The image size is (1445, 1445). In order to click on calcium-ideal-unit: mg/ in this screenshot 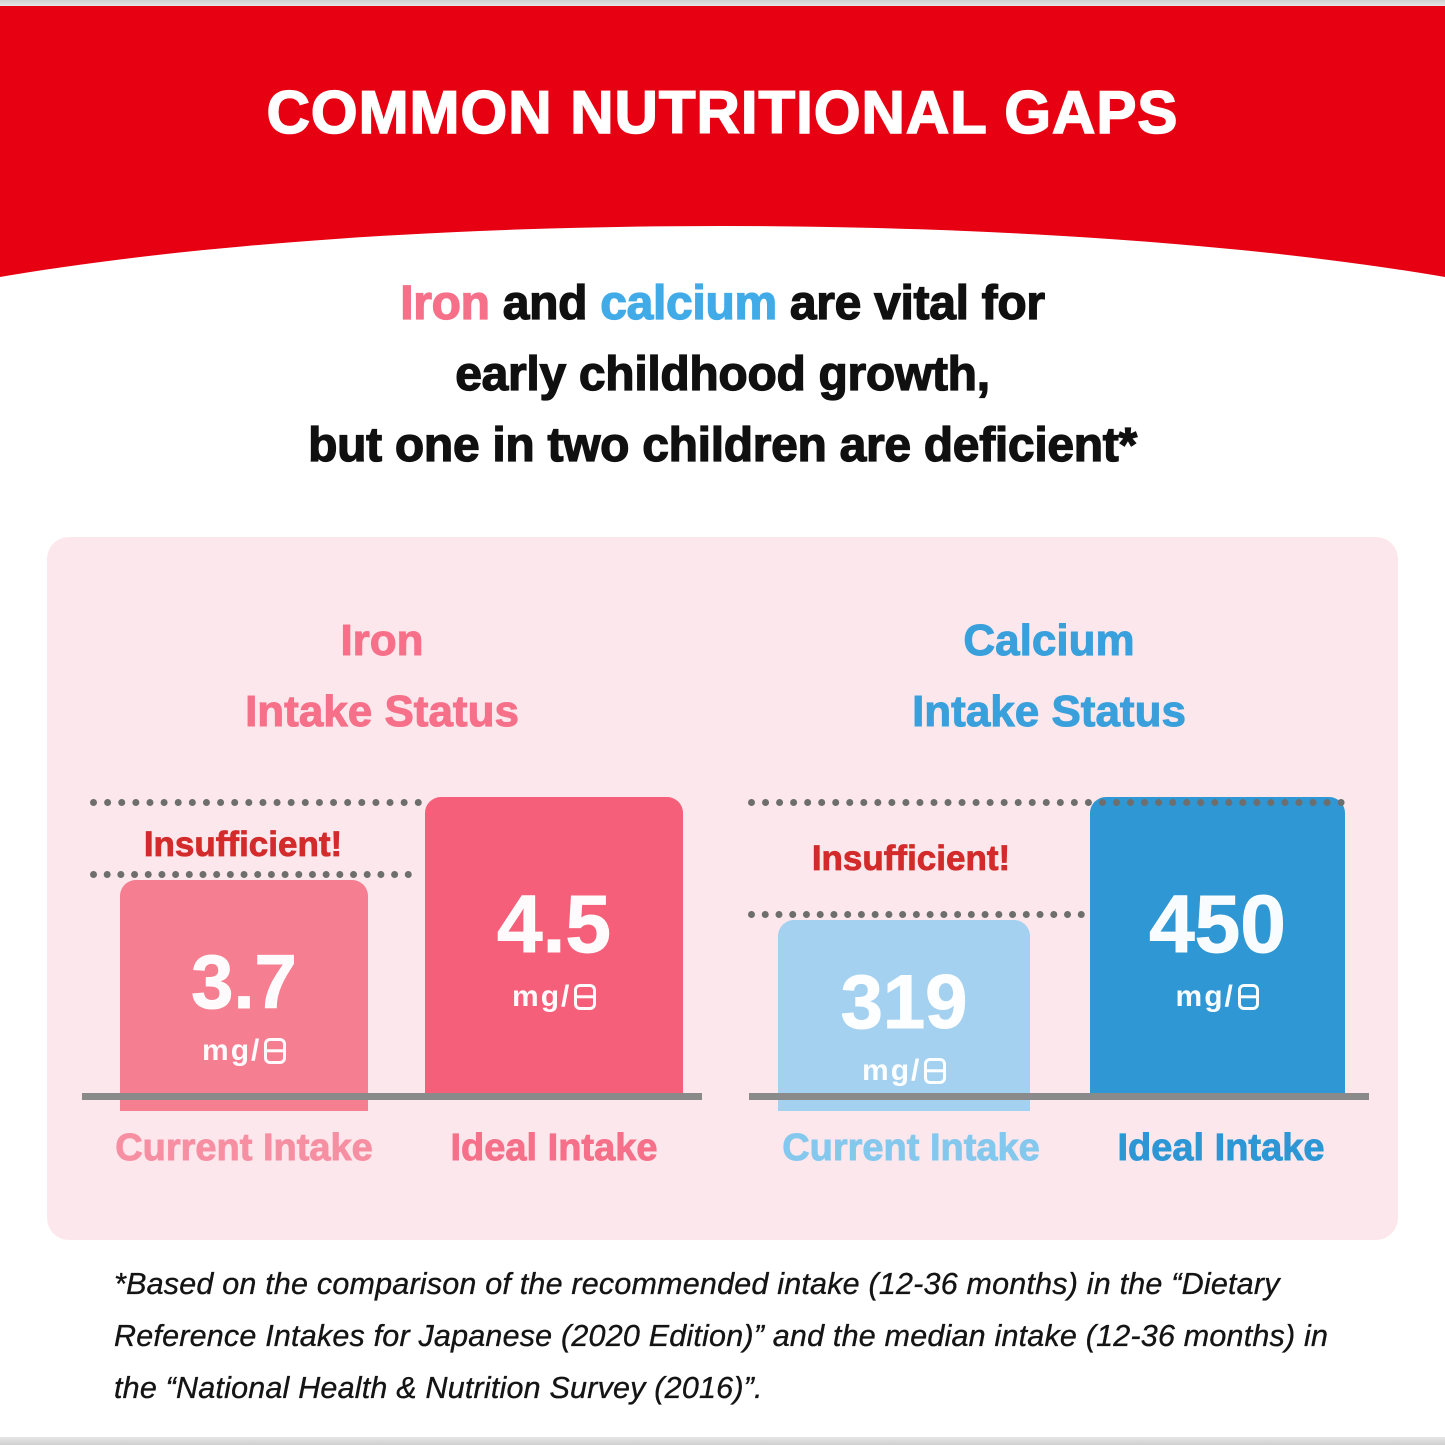, I will do `click(1218, 997)`.